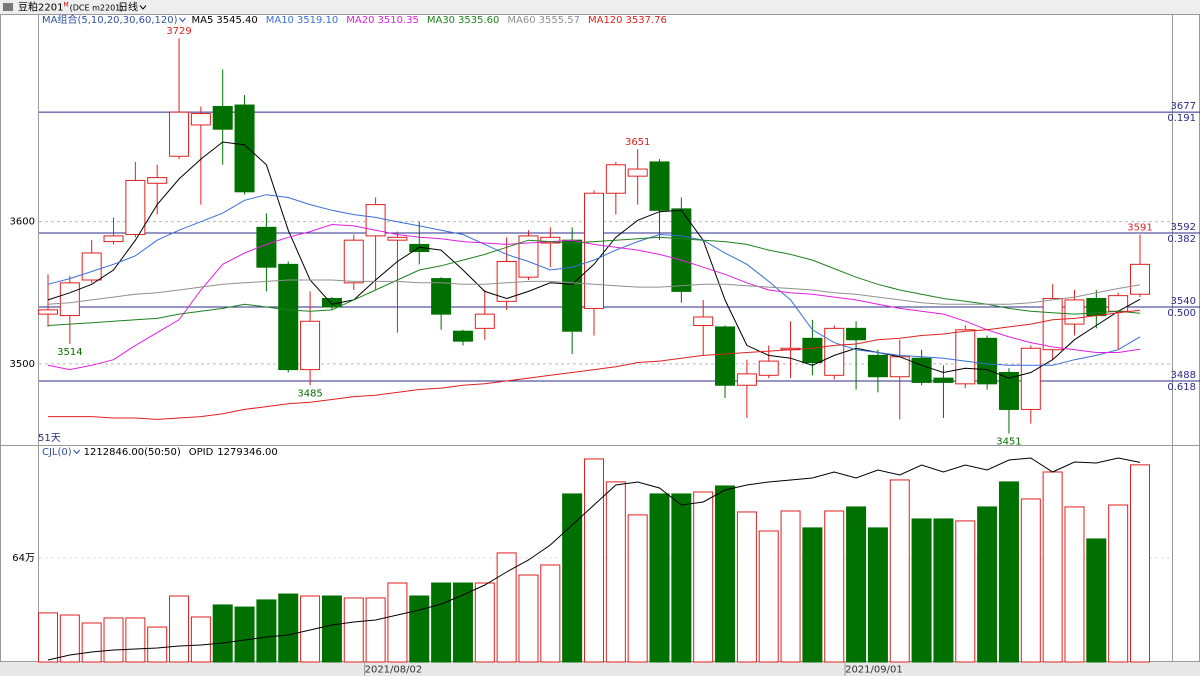  What do you see at coordinates (478, 20) in the screenshot?
I see `ma-value: 3535.60` at bounding box center [478, 20].